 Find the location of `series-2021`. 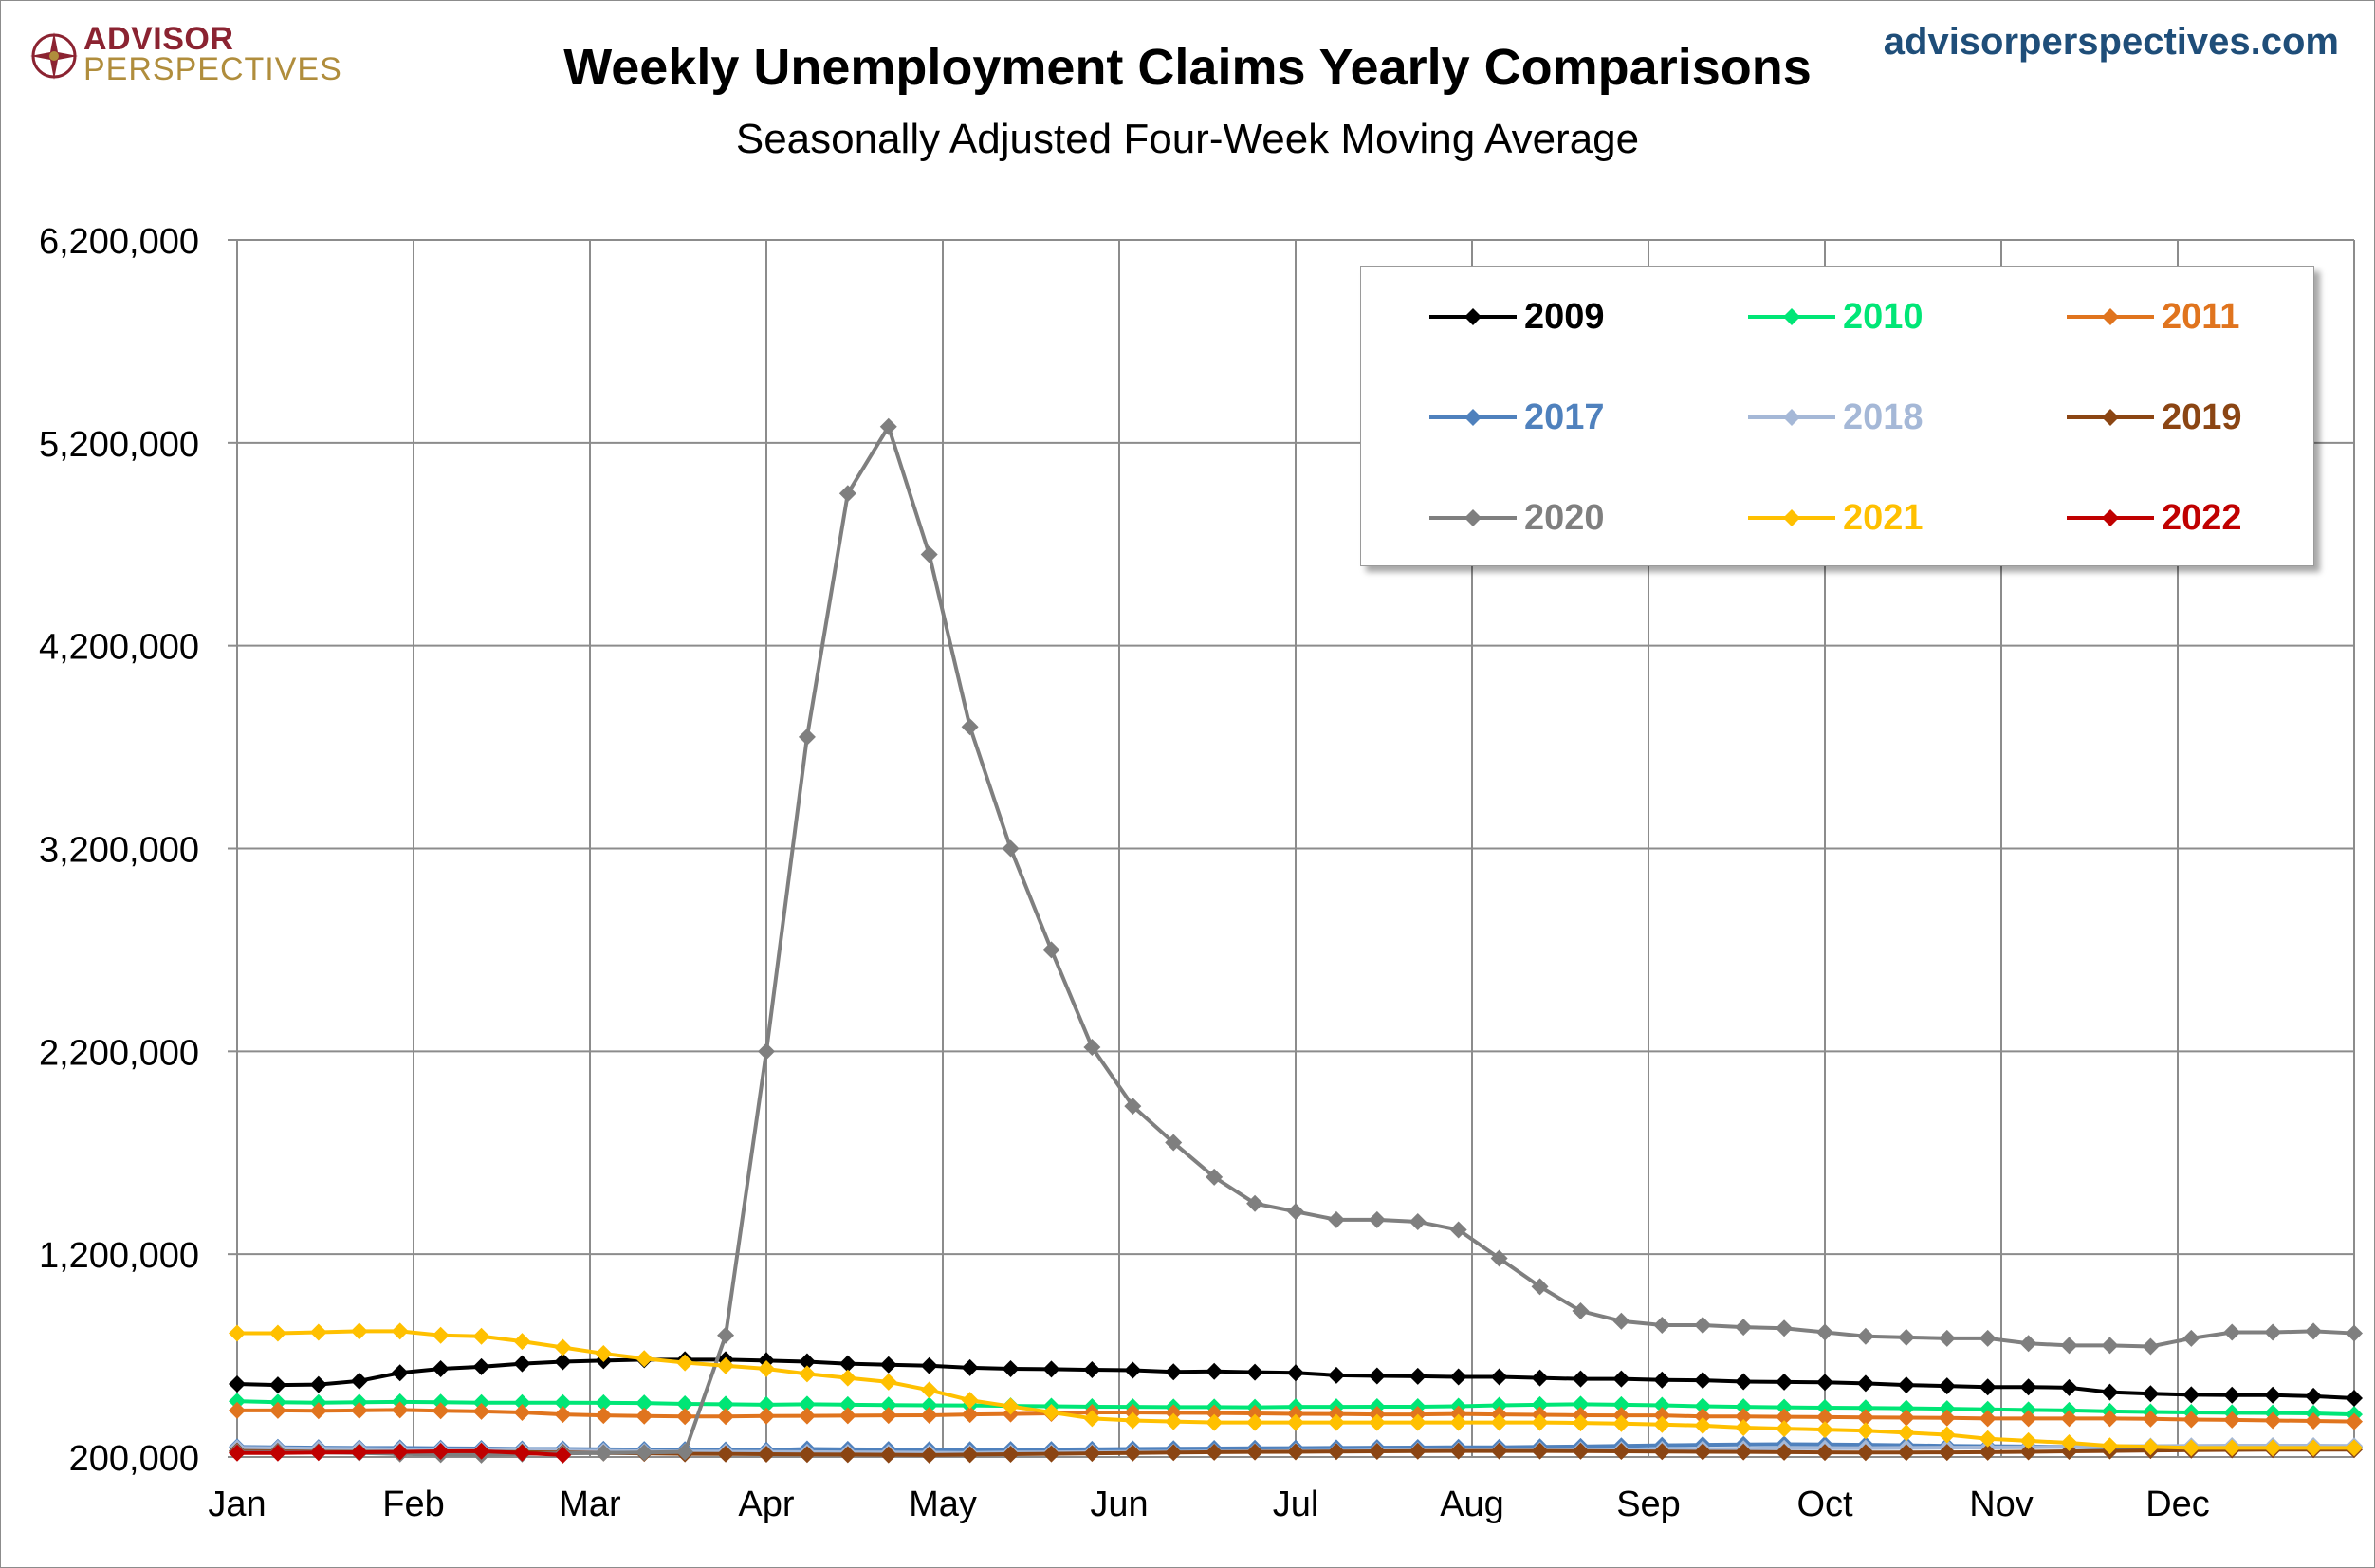

series-2021 is located at coordinates (1296, 1389).